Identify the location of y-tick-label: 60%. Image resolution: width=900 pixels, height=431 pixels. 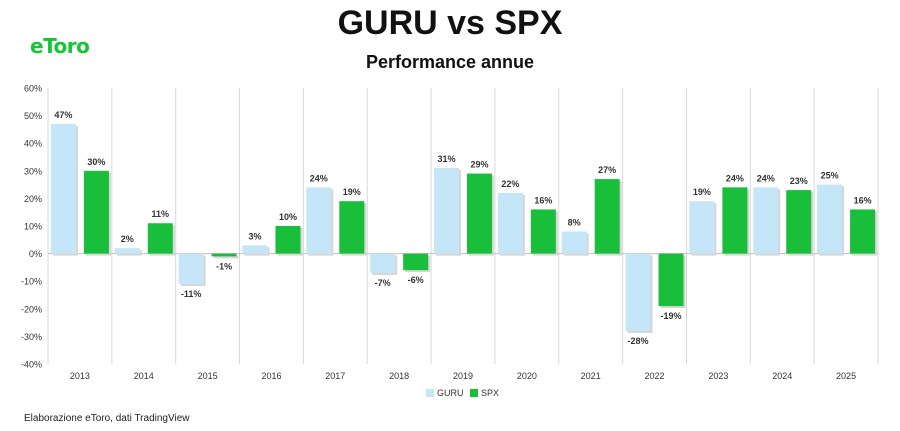
(33, 89).